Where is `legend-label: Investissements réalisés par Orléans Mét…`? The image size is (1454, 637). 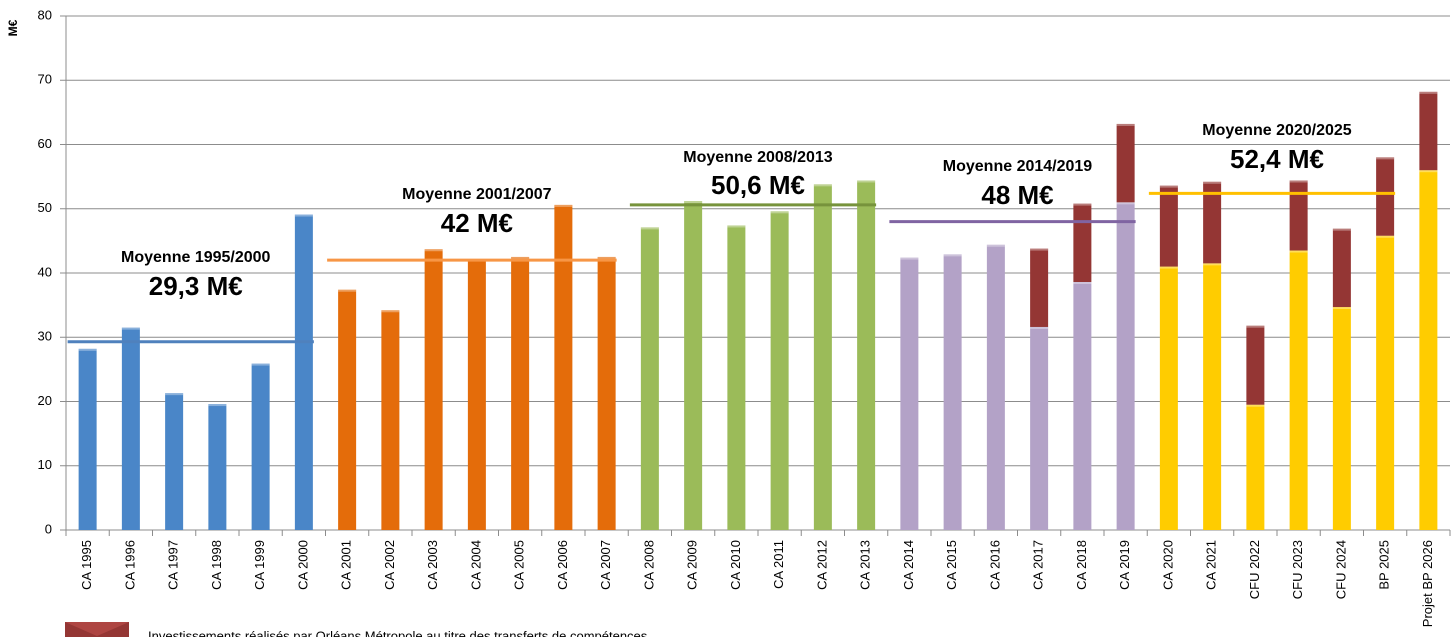
legend-label: Investissements réalisés par Orléans Mét… is located at coordinates (398, 632).